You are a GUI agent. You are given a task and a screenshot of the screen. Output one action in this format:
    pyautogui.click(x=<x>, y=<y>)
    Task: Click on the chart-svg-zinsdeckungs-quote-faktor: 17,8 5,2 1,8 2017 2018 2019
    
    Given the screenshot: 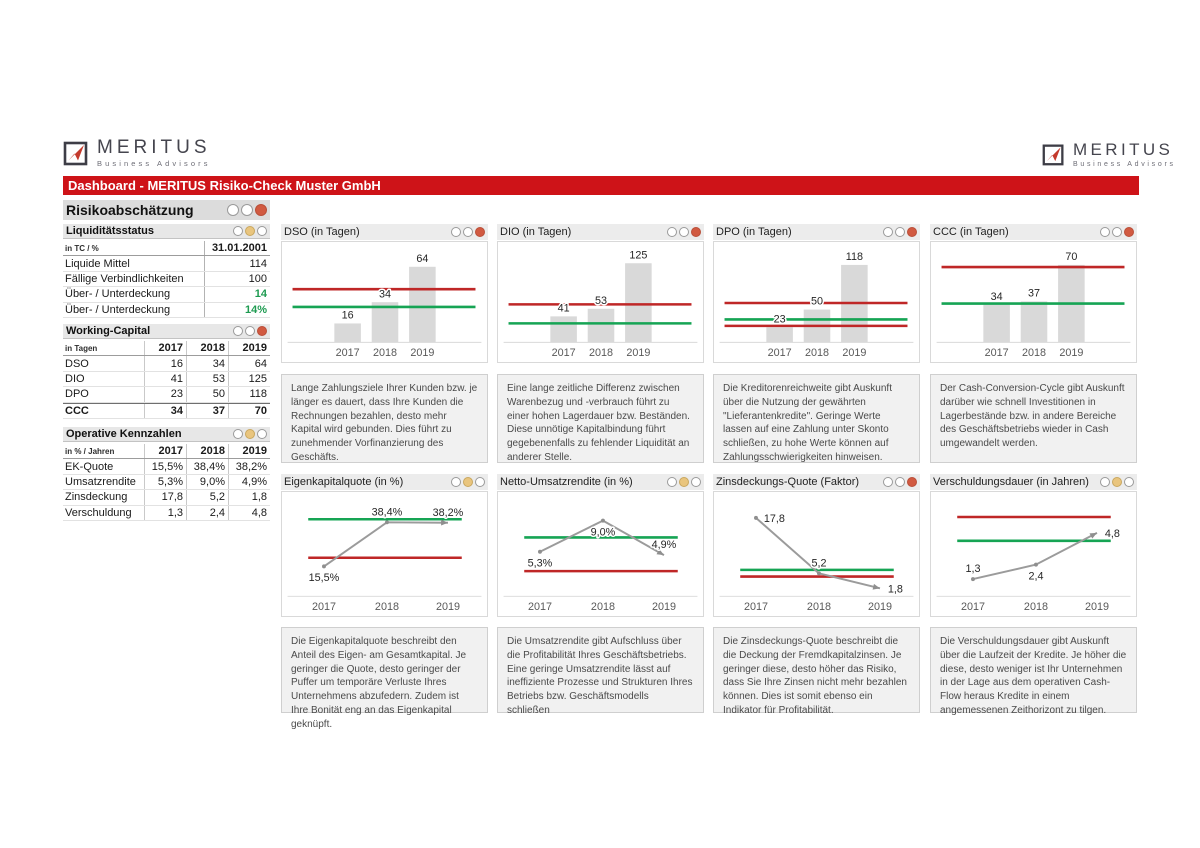 What is the action you would take?
    pyautogui.click(x=816, y=562)
    